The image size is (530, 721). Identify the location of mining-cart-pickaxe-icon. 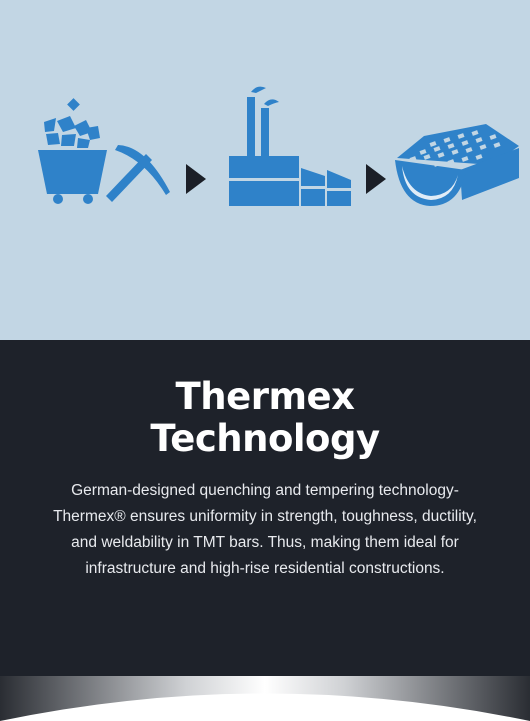
(104, 151).